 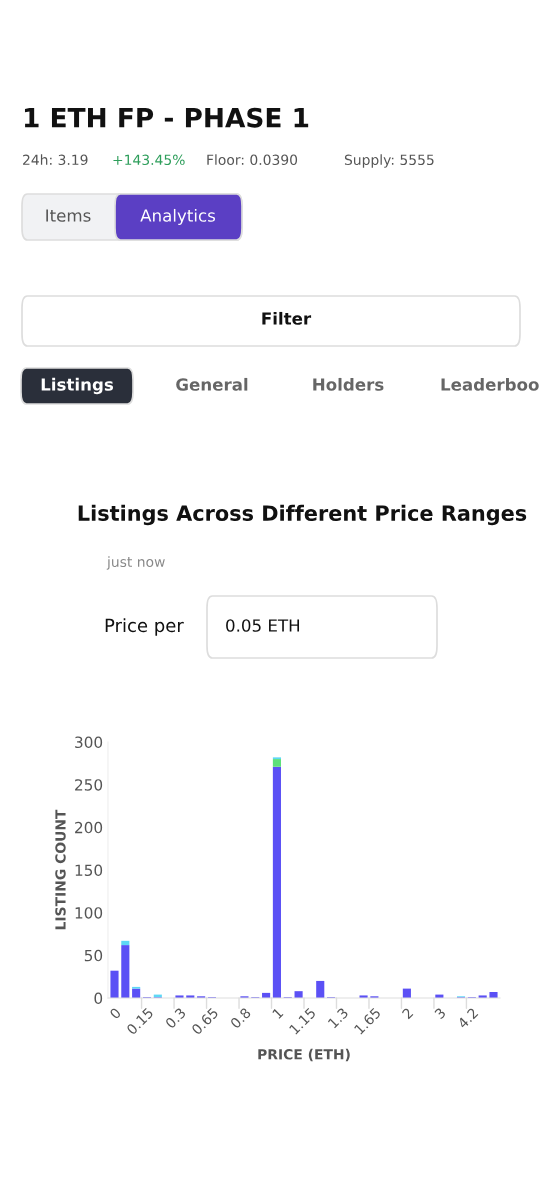 I want to click on text: Filter, so click(x=287, y=318).